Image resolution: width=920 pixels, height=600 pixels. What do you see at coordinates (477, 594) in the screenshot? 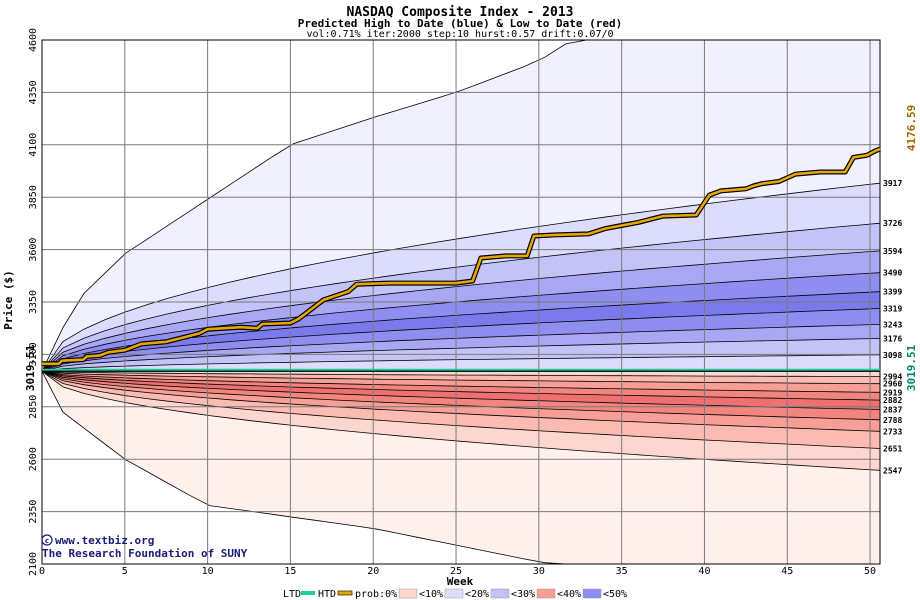
I see `legend-item-label: <20%` at bounding box center [477, 594].